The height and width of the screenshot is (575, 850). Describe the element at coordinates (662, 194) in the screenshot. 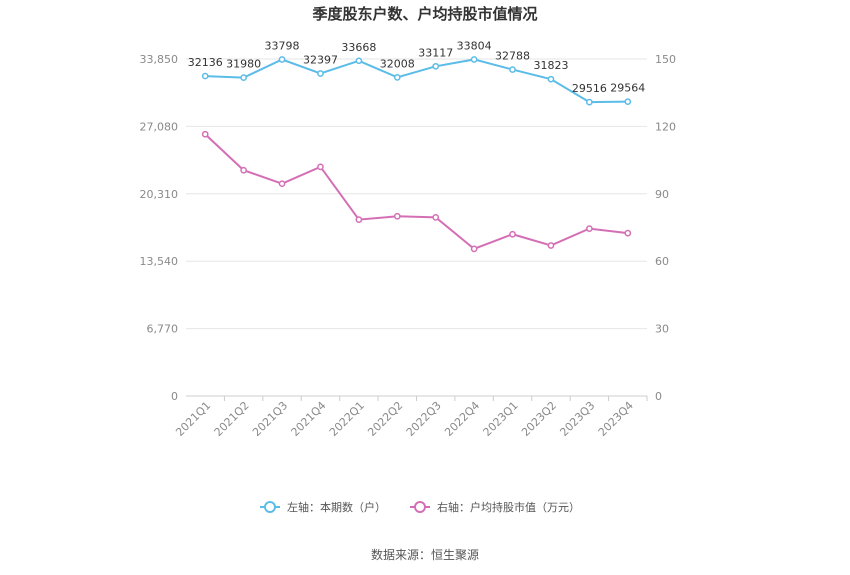

I see `right-tick-label: 90` at that location.